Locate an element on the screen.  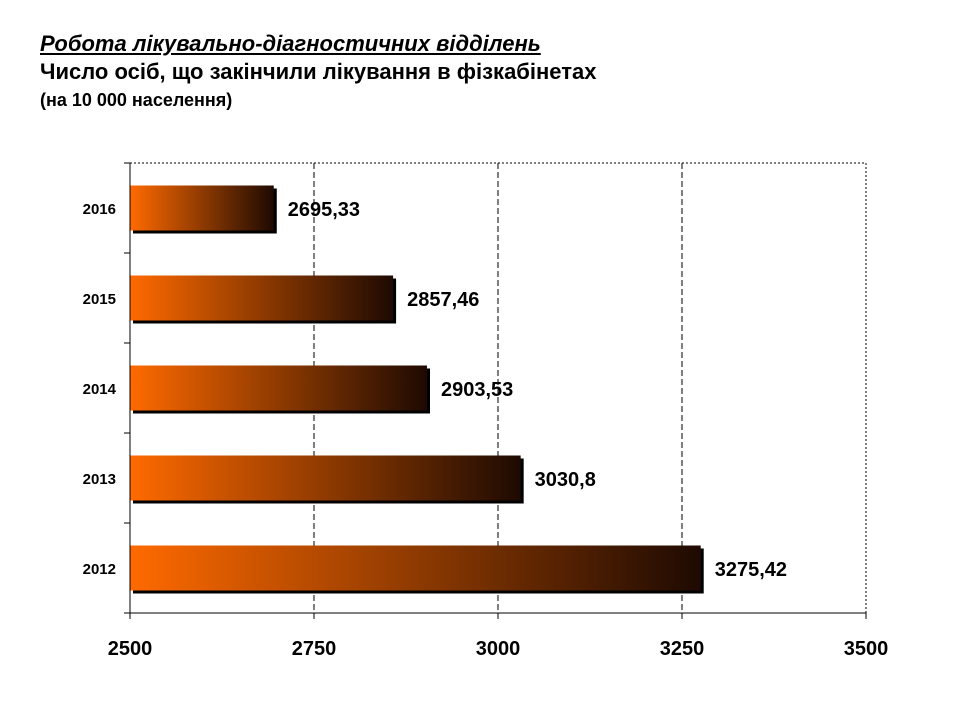
y-tick-label: 2016 is located at coordinates (99, 209).